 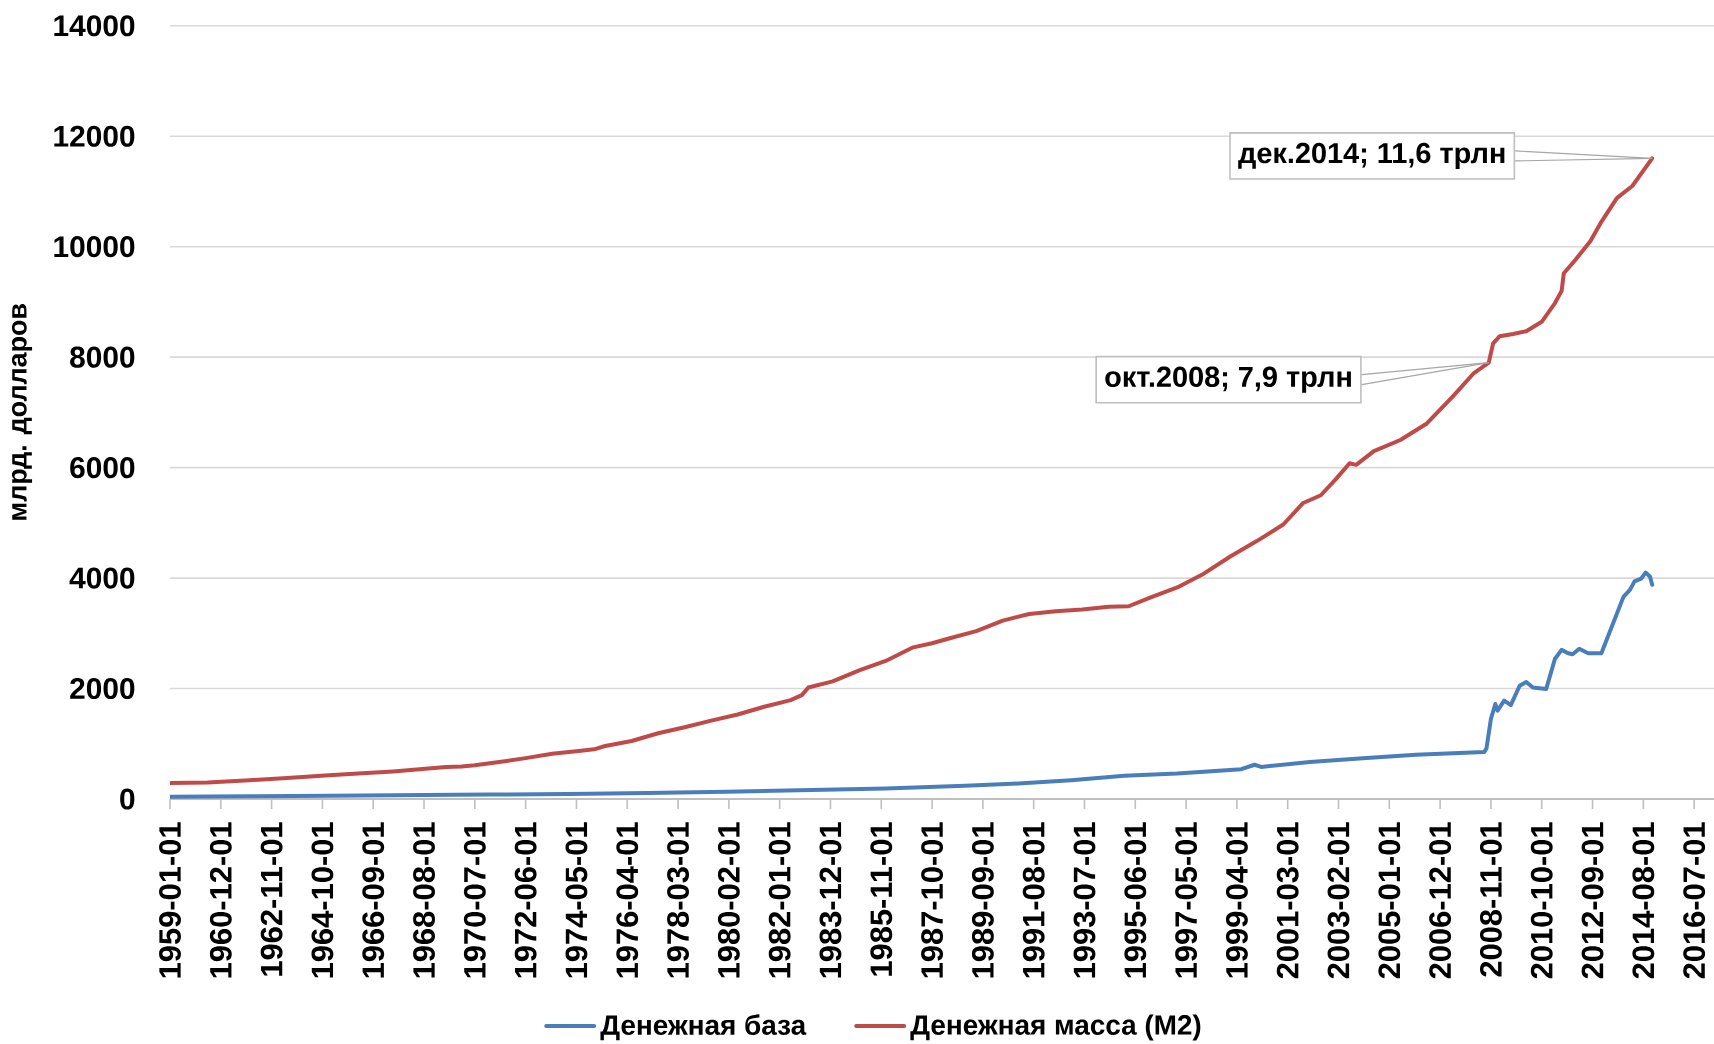 I want to click on x-tick-label: 2012-09-01, so click(x=1592, y=900).